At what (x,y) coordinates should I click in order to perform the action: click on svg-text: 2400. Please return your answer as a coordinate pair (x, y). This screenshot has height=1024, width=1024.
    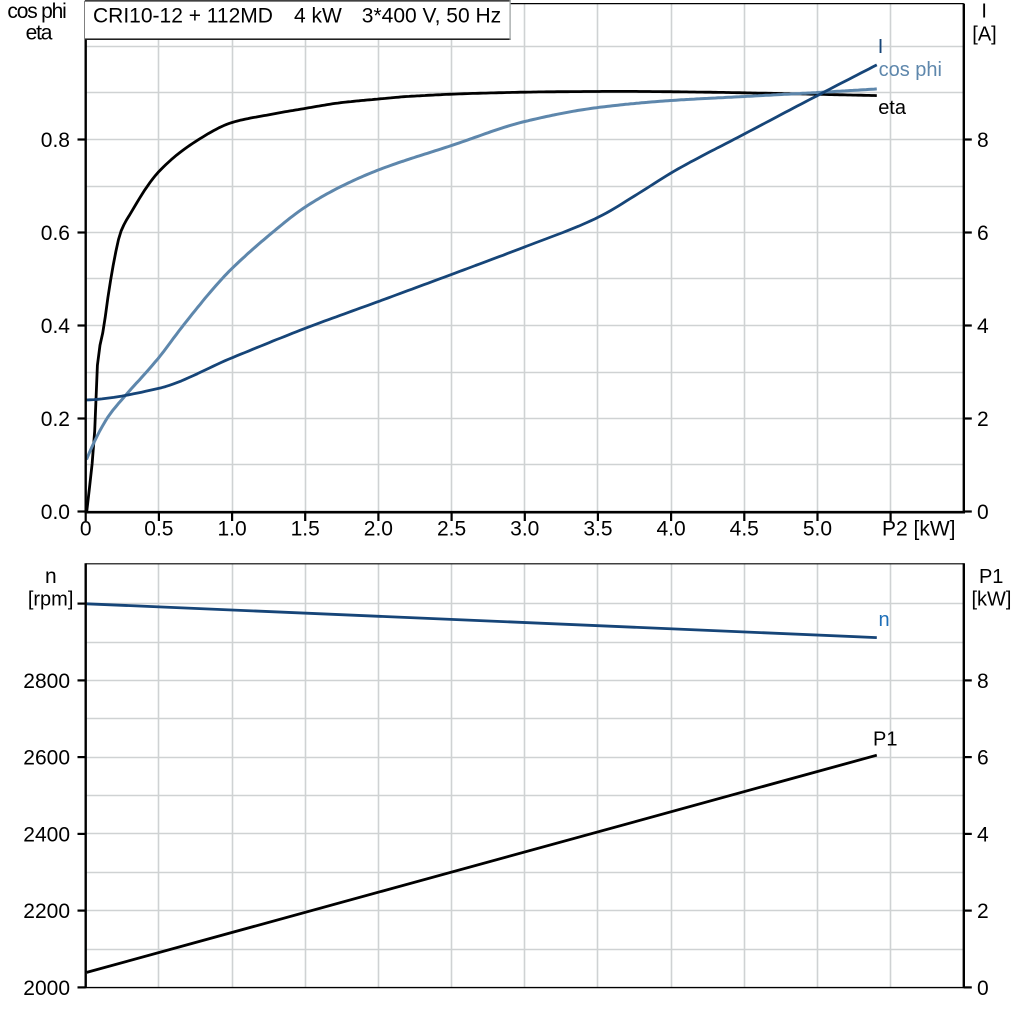
    Looking at the image, I should click on (46, 834).